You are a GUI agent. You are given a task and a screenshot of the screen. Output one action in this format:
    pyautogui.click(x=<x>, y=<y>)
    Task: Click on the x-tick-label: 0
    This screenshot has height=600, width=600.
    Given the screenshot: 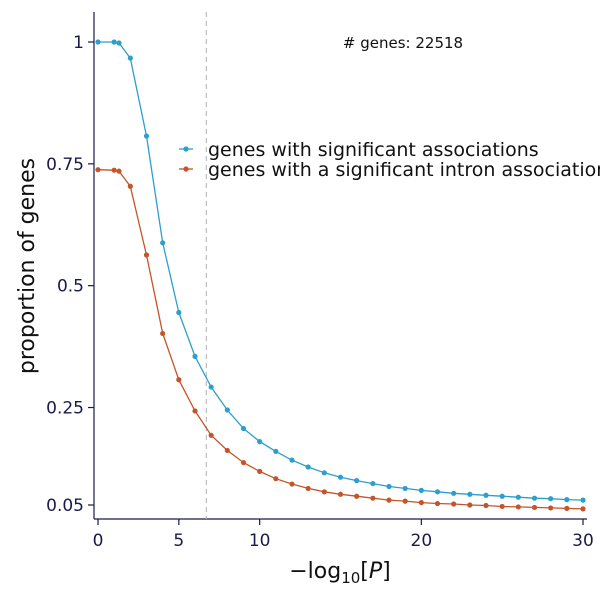 What is the action you would take?
    pyautogui.click(x=98, y=541)
    